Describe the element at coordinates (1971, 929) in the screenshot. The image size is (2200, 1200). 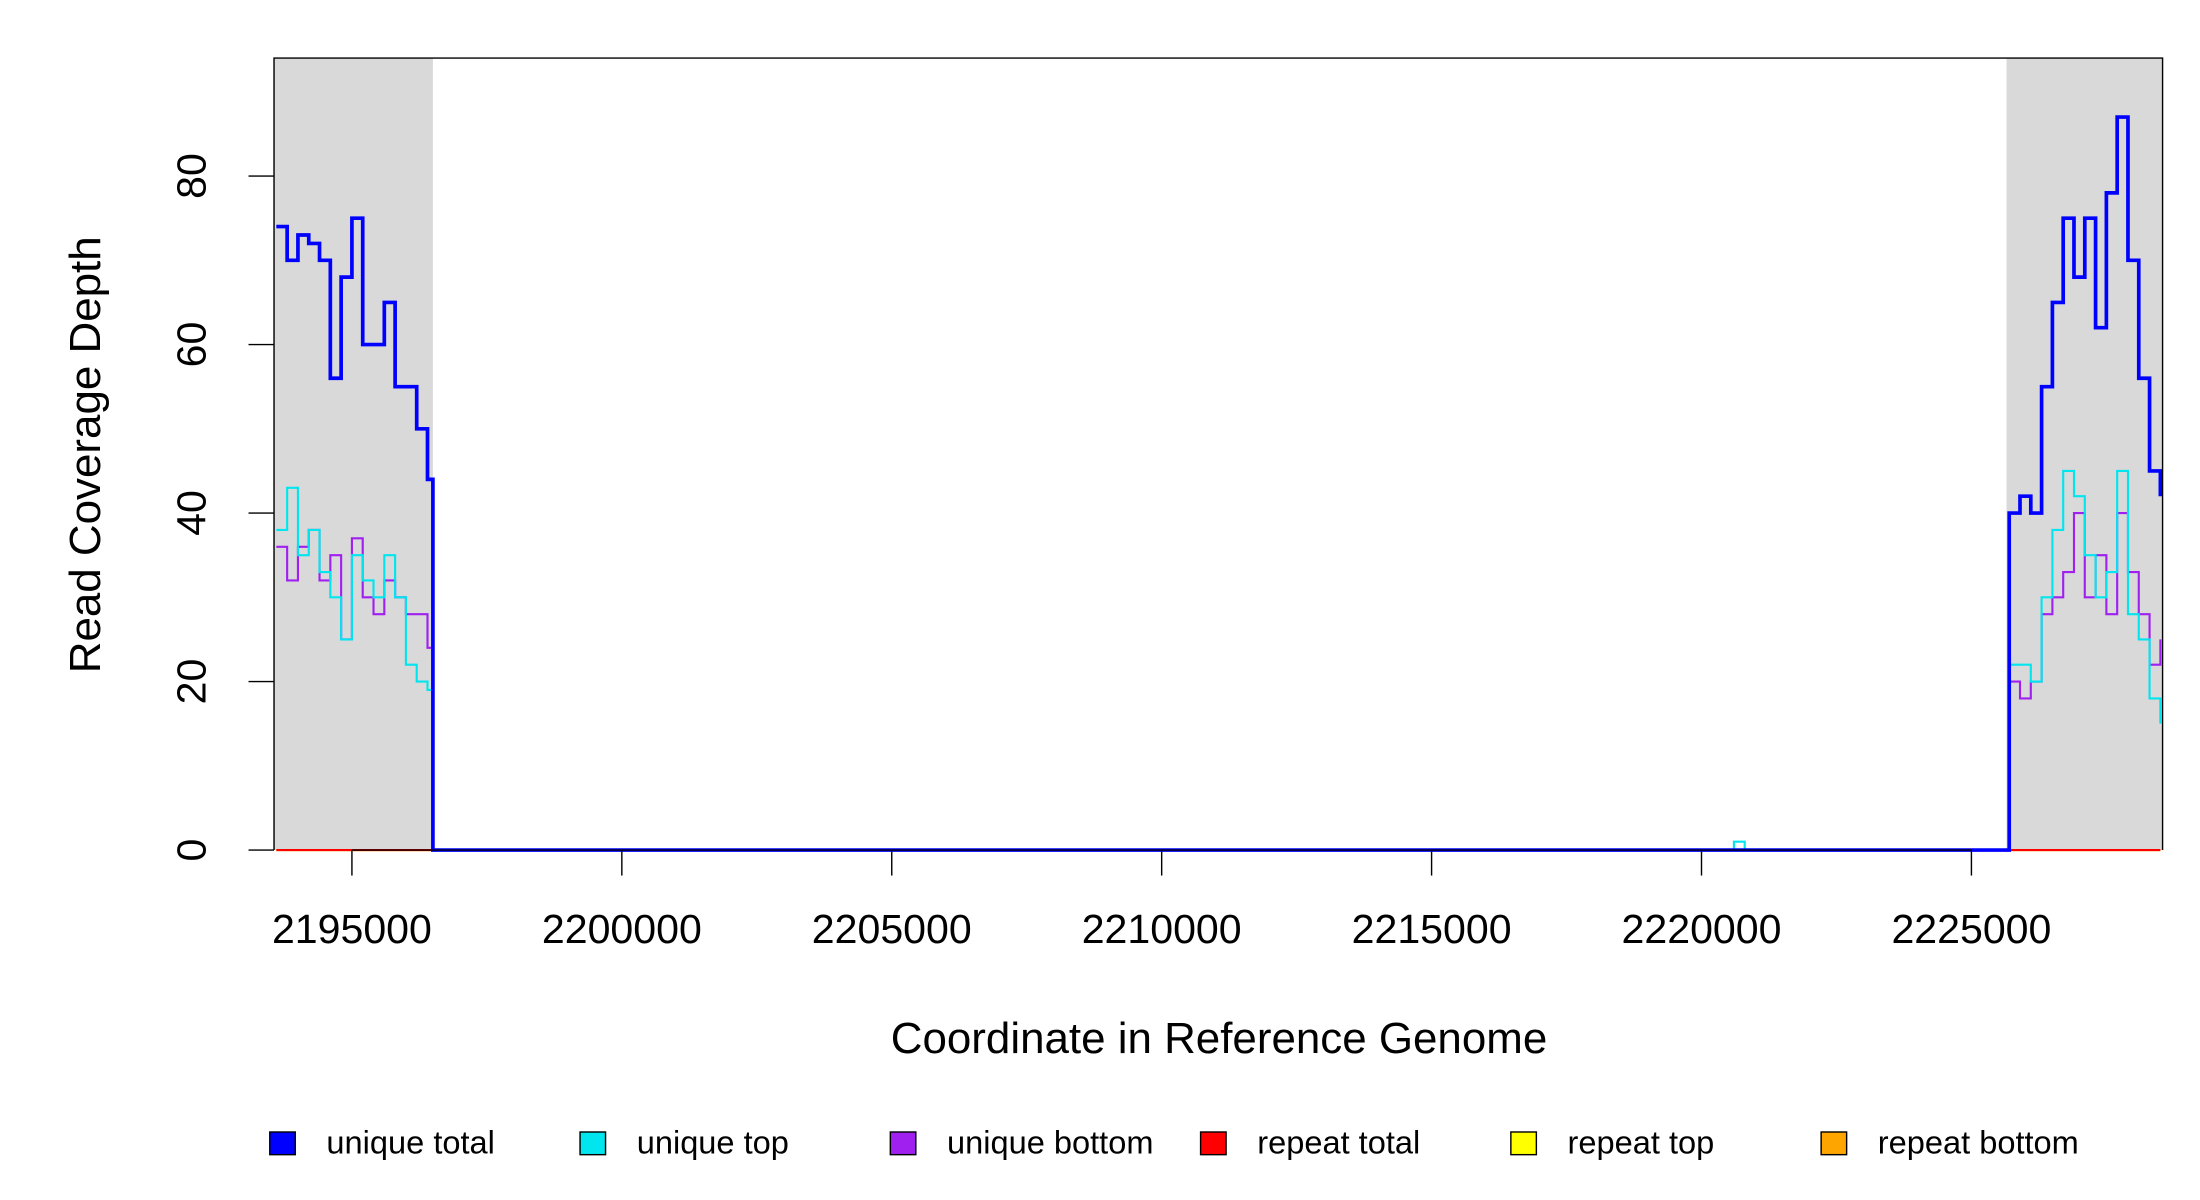
I see `x-tick-label: 2225000` at that location.